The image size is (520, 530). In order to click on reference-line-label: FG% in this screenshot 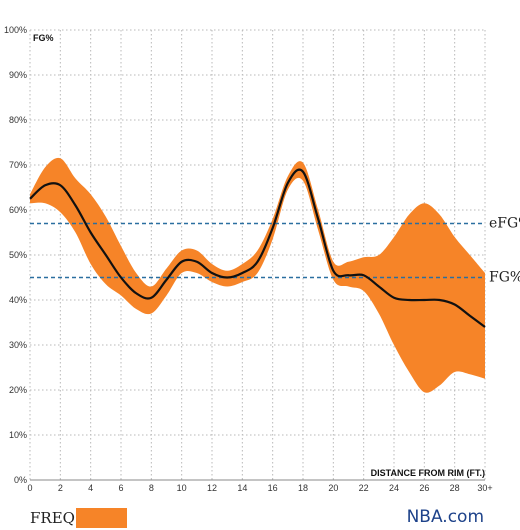, I will do `click(504, 278)`.